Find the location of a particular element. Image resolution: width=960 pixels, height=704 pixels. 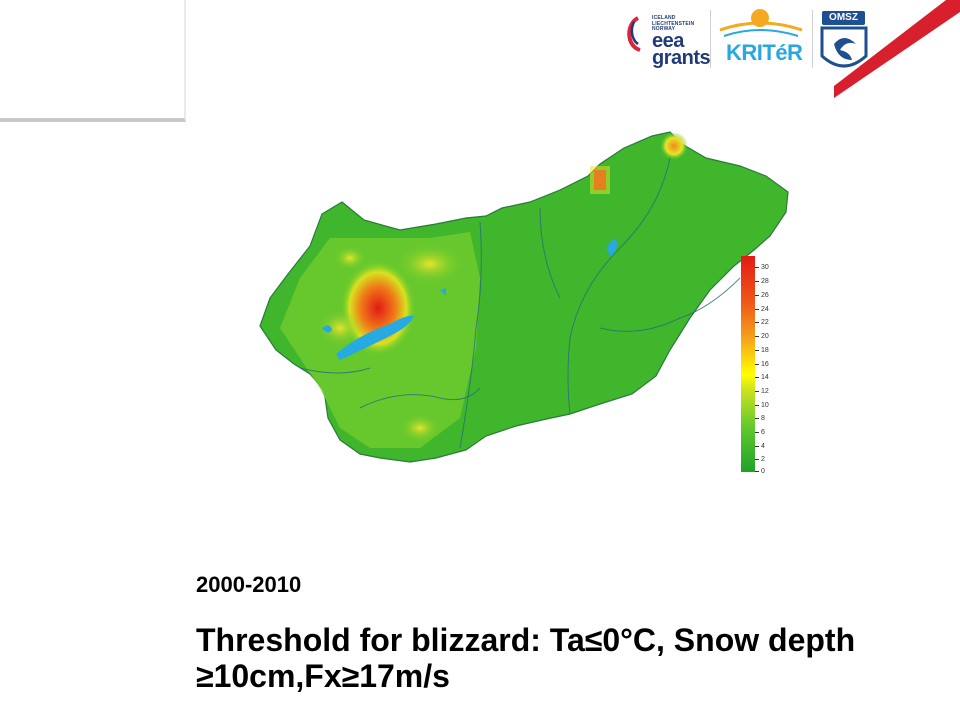

legend-tick: 12 is located at coordinates (762, 391).